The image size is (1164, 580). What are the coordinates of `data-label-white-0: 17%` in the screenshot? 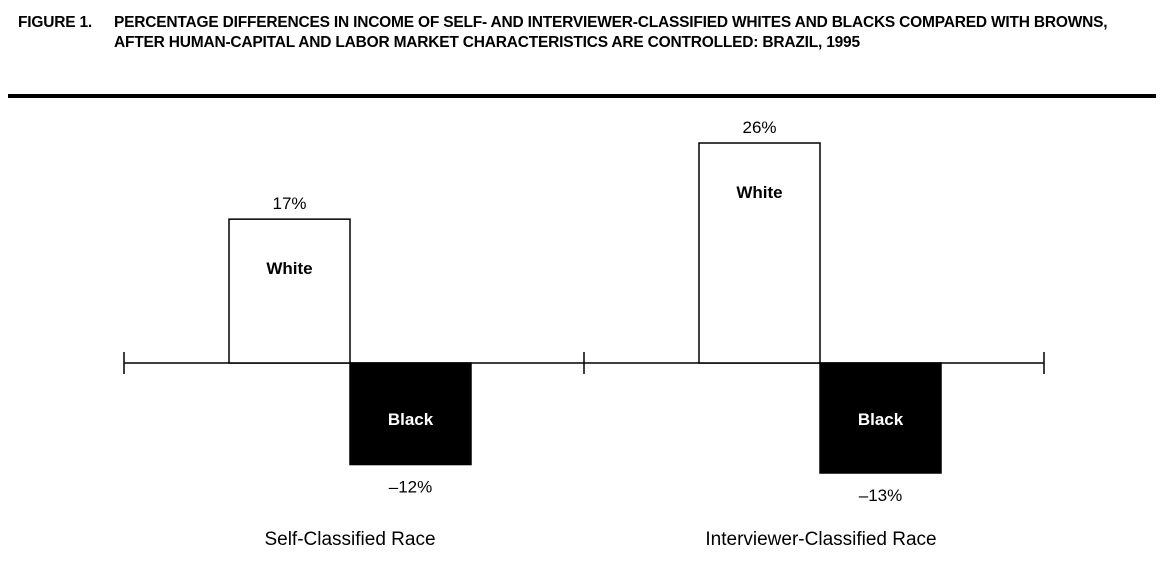 It's located at (289, 203).